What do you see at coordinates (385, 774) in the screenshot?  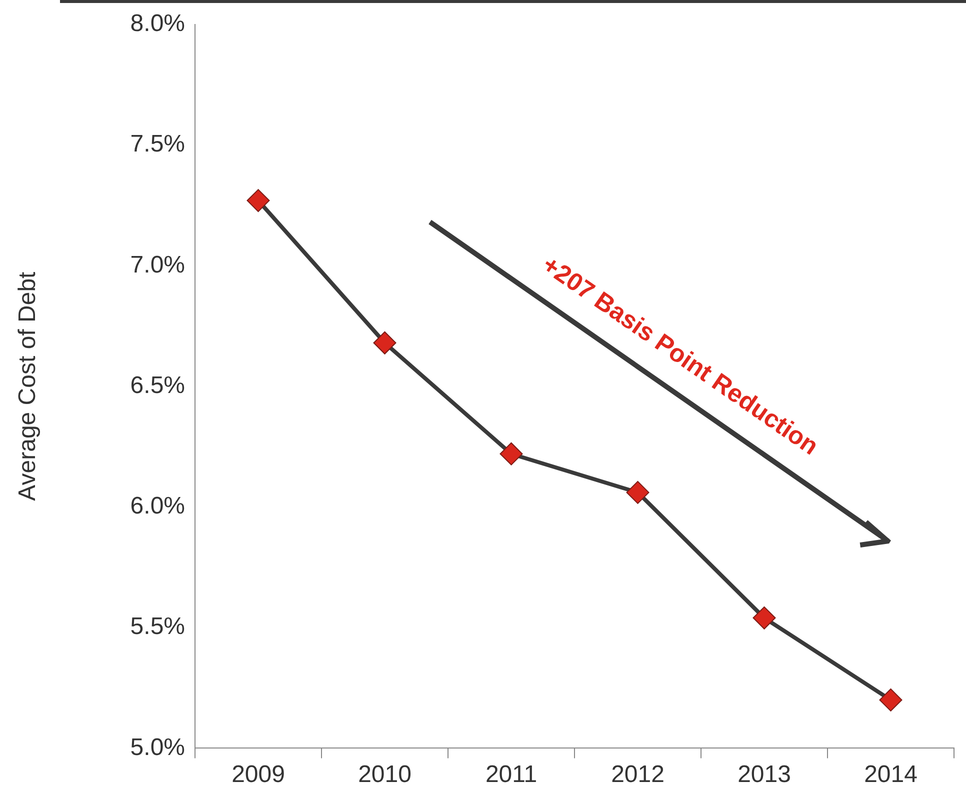 I see `x-tick-label: 2010` at bounding box center [385, 774].